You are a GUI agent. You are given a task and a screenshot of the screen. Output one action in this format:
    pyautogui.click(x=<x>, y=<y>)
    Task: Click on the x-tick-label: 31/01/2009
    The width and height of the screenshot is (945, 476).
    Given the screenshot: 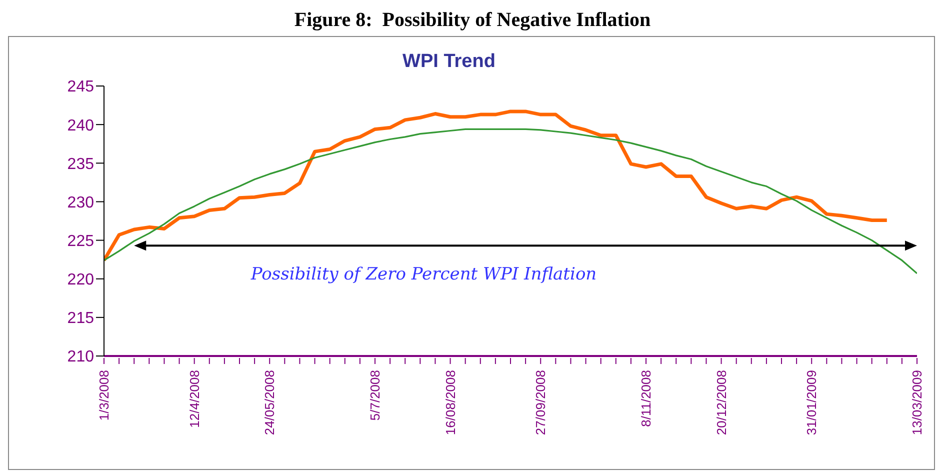 What is the action you would take?
    pyautogui.click(x=812, y=403)
    